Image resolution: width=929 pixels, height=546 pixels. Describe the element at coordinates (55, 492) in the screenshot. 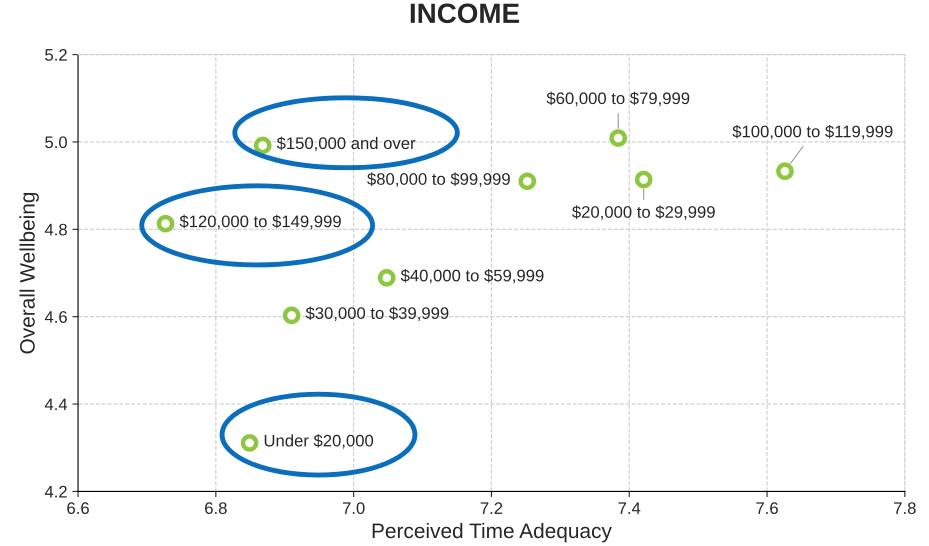

I see `y-tick-label: 4.2` at that location.